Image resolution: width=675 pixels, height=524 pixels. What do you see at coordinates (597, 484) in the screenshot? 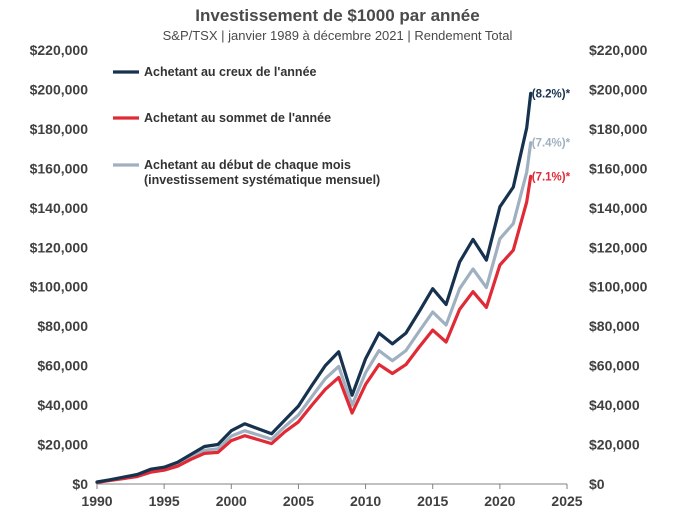
I see `y-tick-label-right: $0` at bounding box center [597, 484].